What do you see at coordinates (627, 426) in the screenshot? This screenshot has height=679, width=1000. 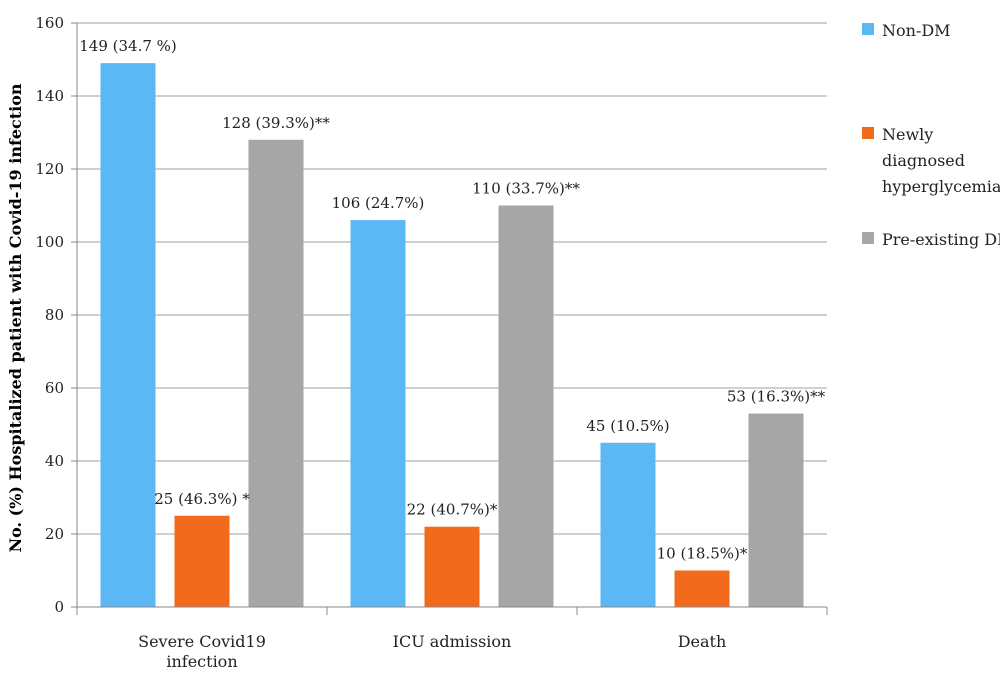 I see `data-label: 45 (10.5%)` at bounding box center [627, 426].